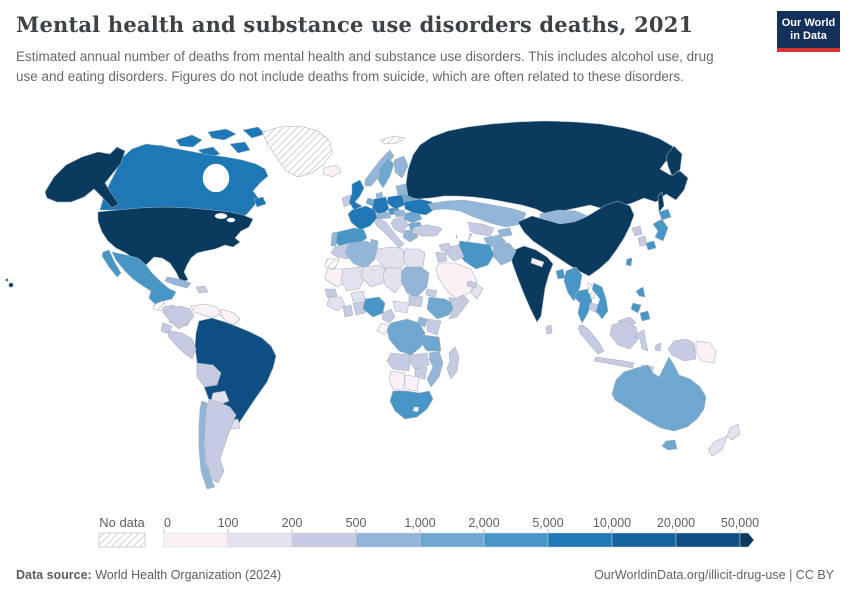  What do you see at coordinates (209, 375) in the screenshot?
I see `country-bolivia` at bounding box center [209, 375].